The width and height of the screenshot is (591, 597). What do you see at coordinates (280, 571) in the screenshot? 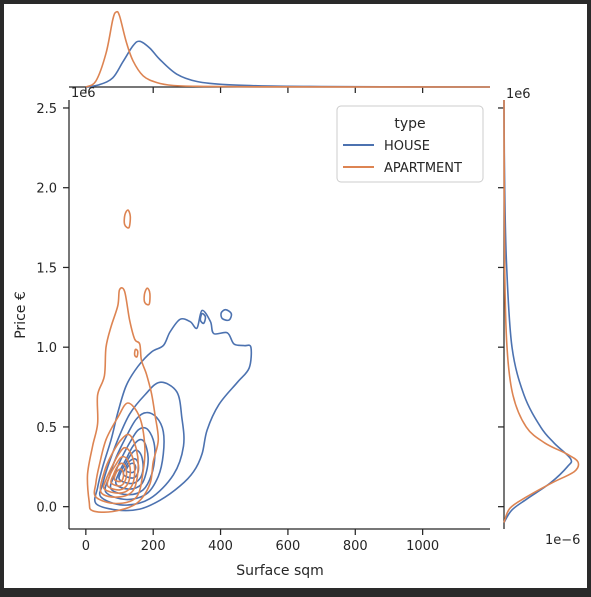
I see `x-axis-label: Surface sqm` at bounding box center [280, 571].